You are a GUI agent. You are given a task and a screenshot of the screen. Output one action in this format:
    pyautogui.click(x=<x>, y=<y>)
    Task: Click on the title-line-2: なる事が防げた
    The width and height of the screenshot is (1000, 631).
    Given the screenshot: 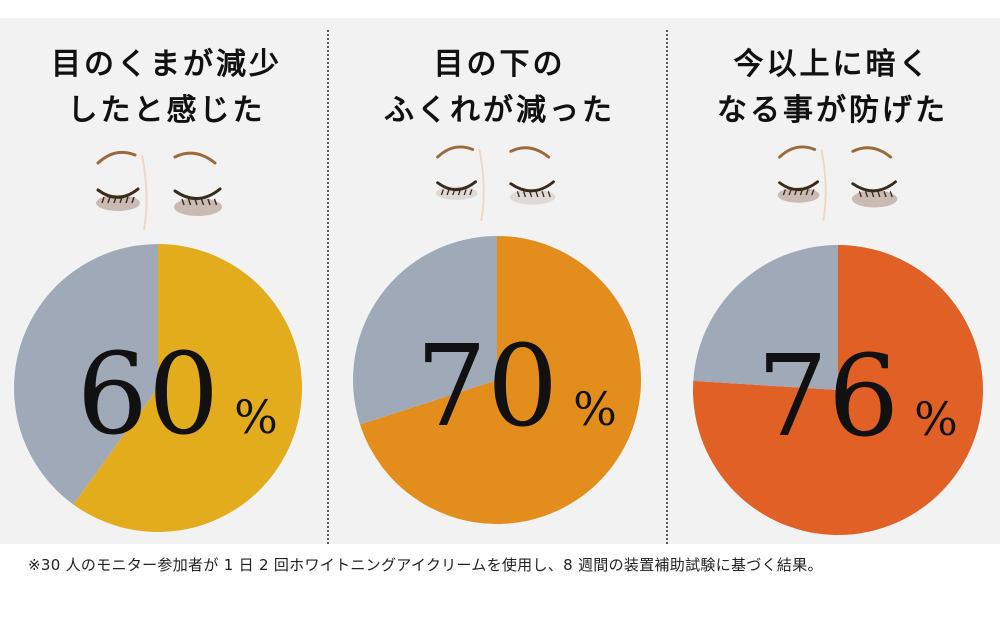 What is the action you would take?
    pyautogui.click(x=832, y=110)
    